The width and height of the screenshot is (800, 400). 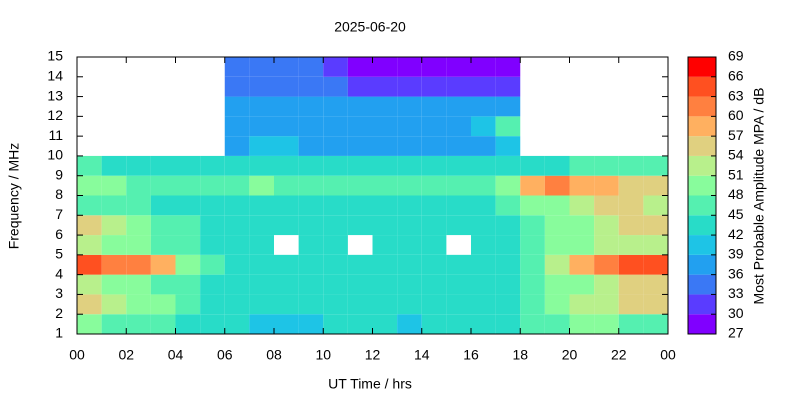 What do you see at coordinates (55, 155) in the screenshot?
I see `y-tick-label: 10` at bounding box center [55, 155].